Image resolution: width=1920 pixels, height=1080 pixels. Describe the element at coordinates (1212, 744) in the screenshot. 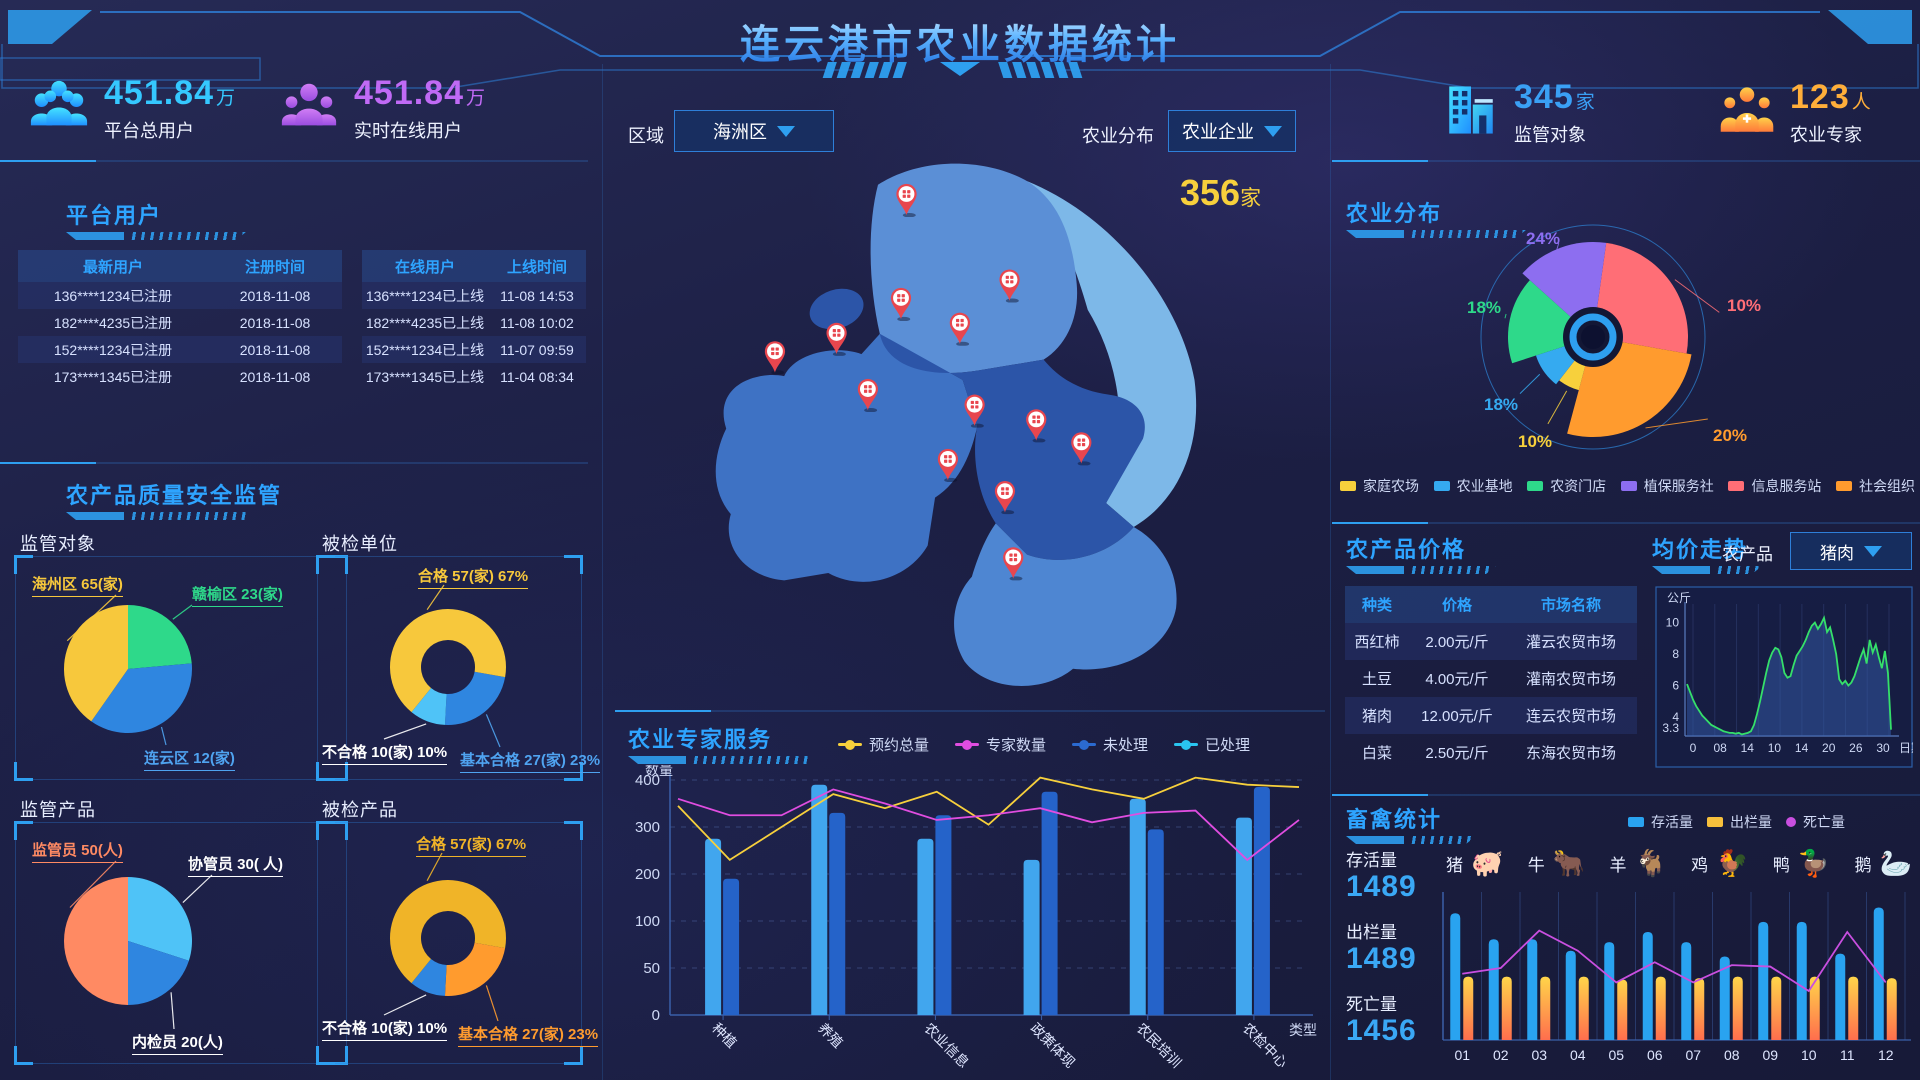

I see `legend-item: 已处理` at that location.